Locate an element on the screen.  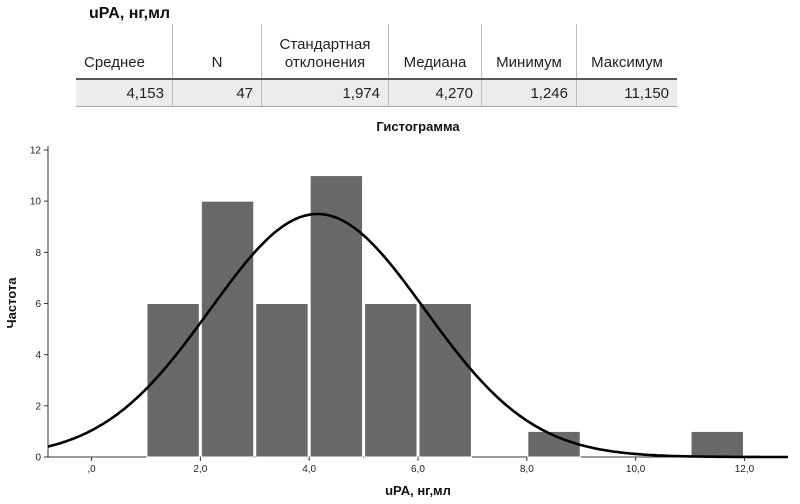
y-tick-label: 0 is located at coordinates (38, 458).